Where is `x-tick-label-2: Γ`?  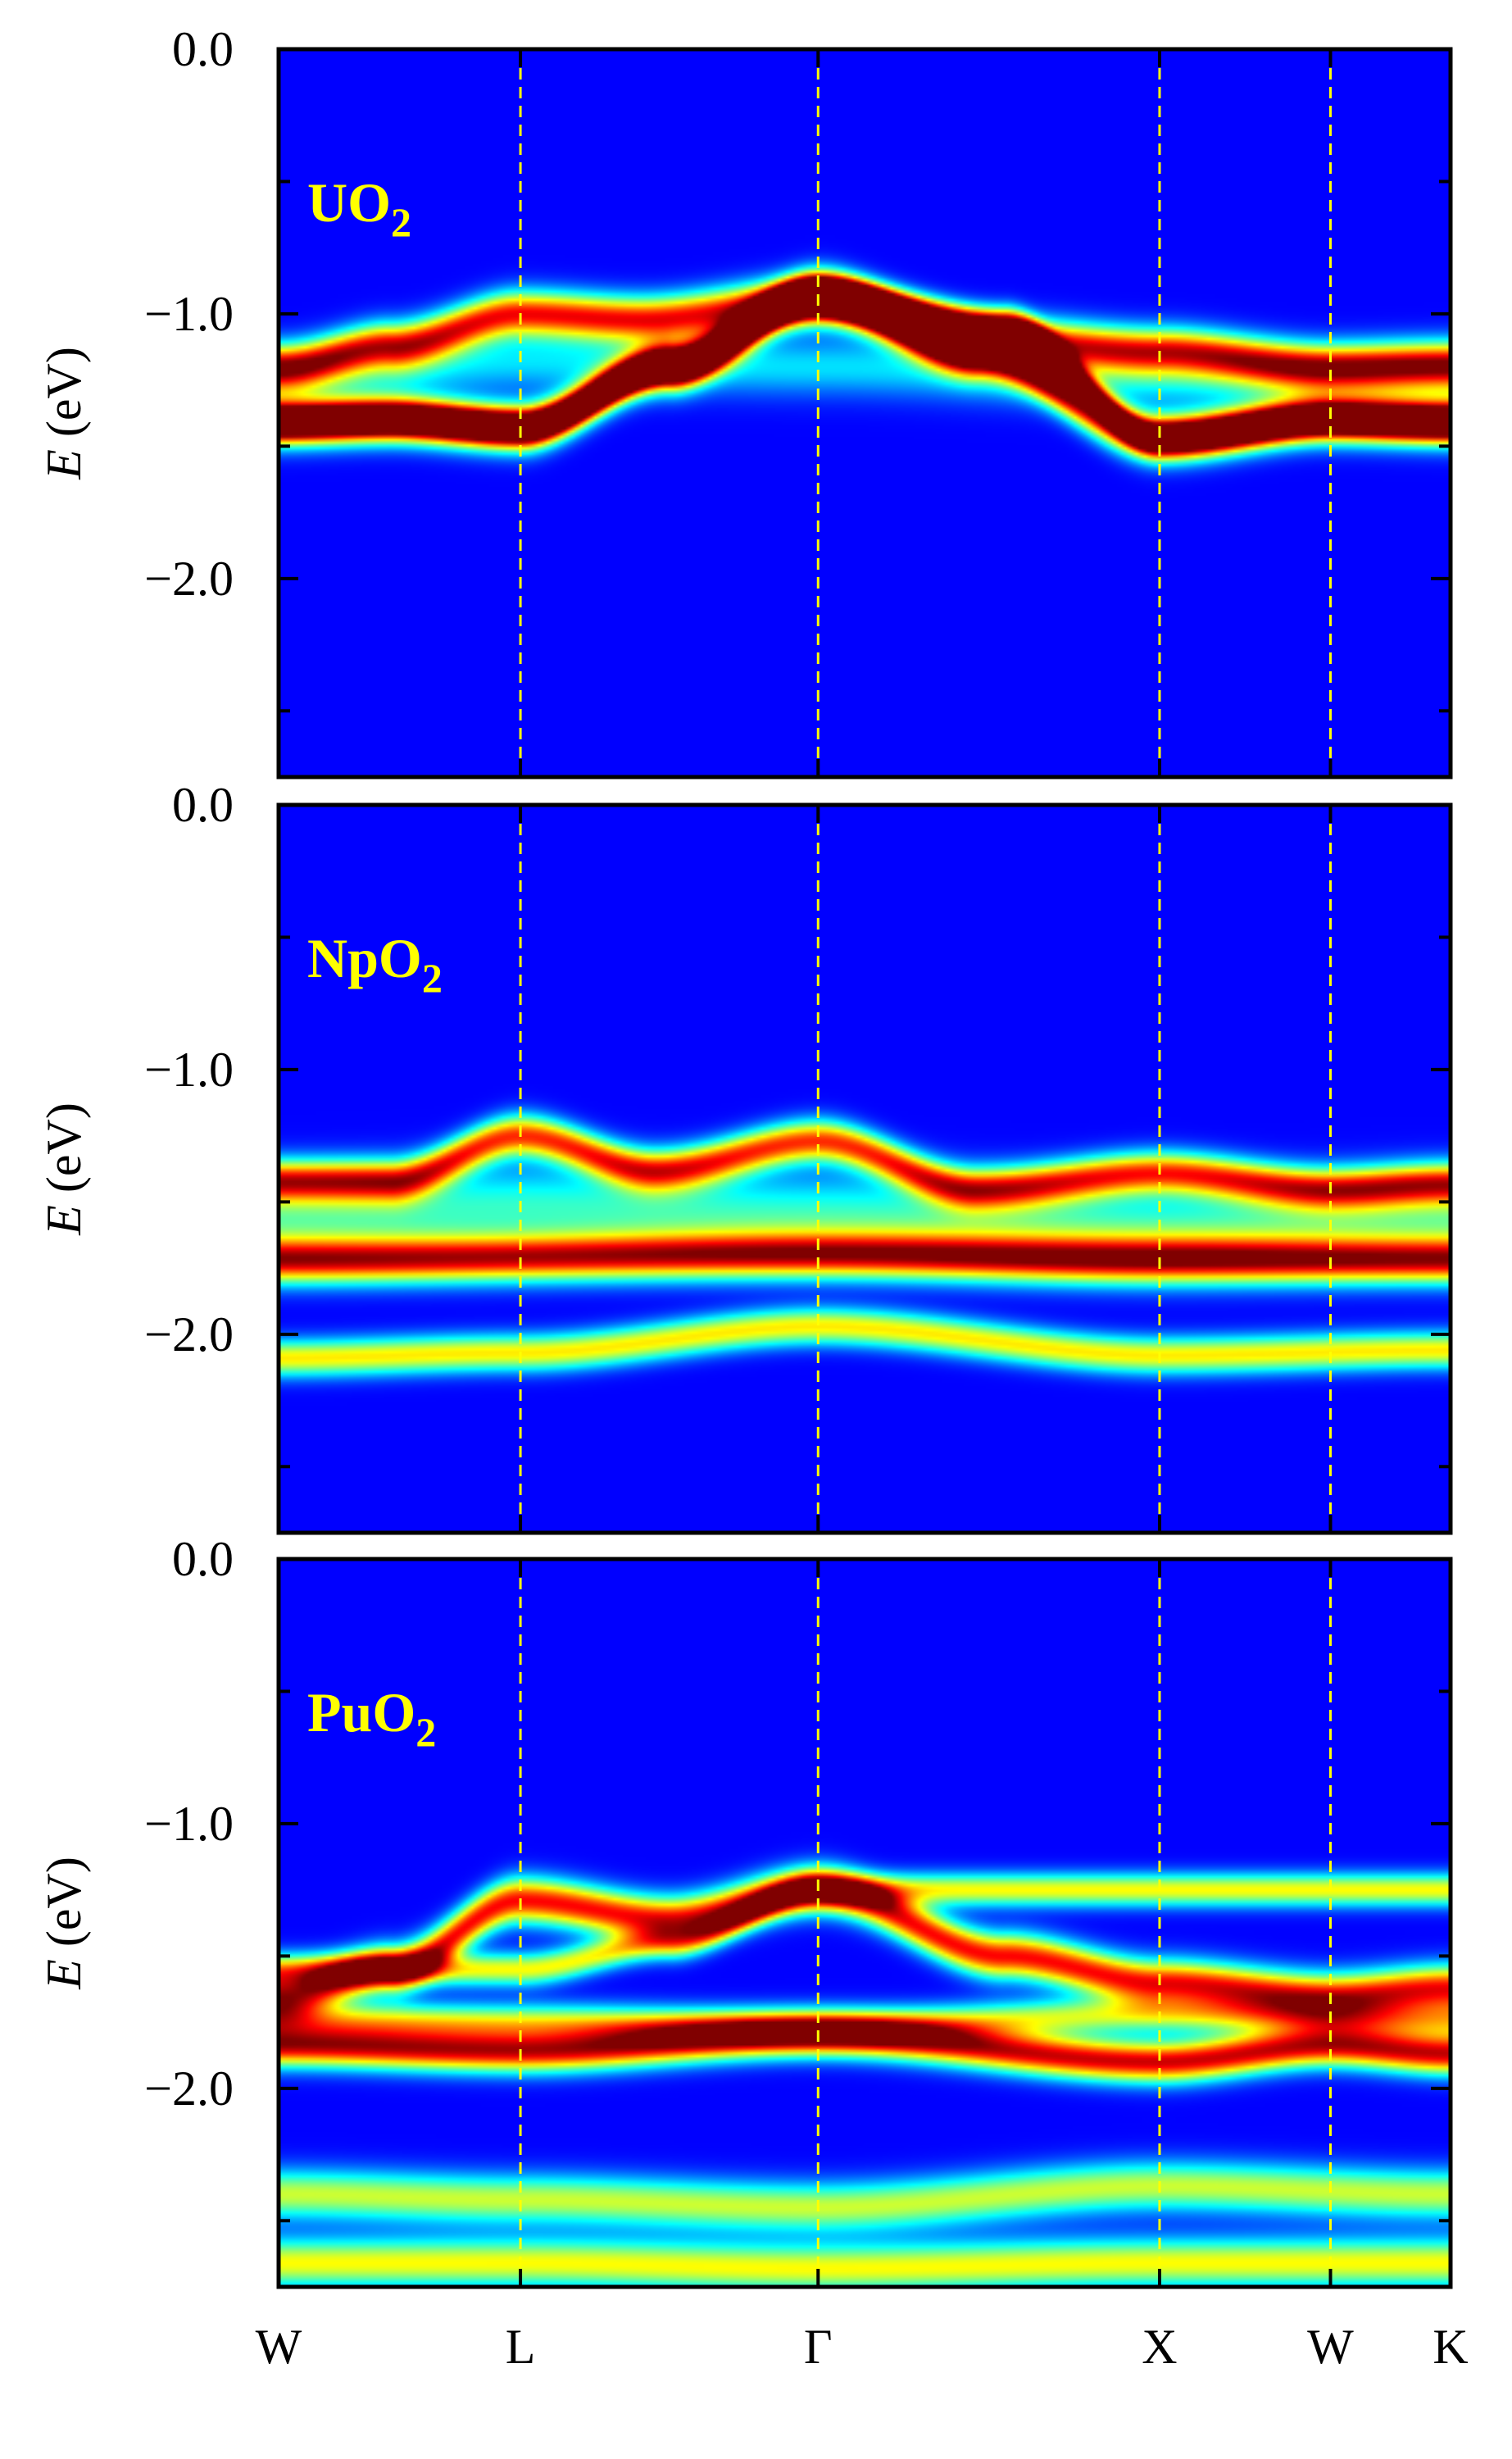 x-tick-label-2: Γ is located at coordinates (818, 2347).